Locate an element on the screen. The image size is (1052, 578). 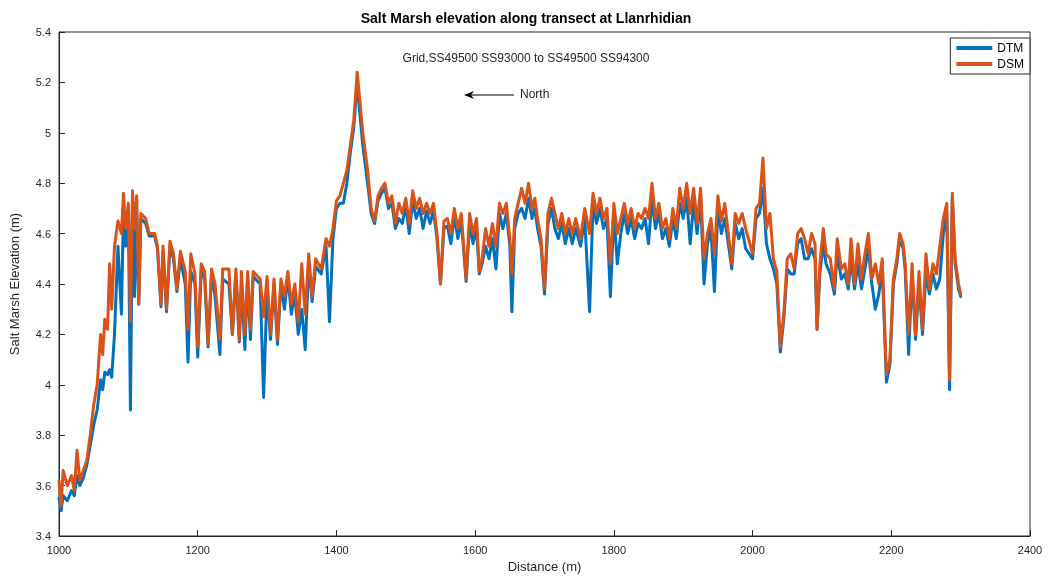
legend-label: DTM is located at coordinates (1010, 48).